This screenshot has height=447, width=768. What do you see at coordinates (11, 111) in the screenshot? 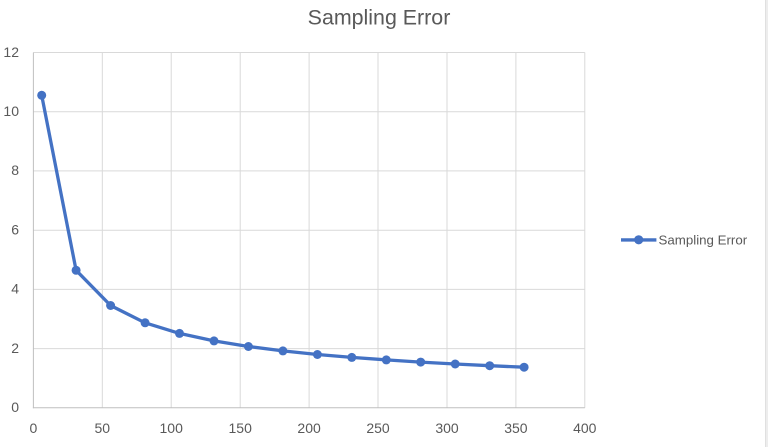
I see `svg-text: 10` at bounding box center [11, 111].